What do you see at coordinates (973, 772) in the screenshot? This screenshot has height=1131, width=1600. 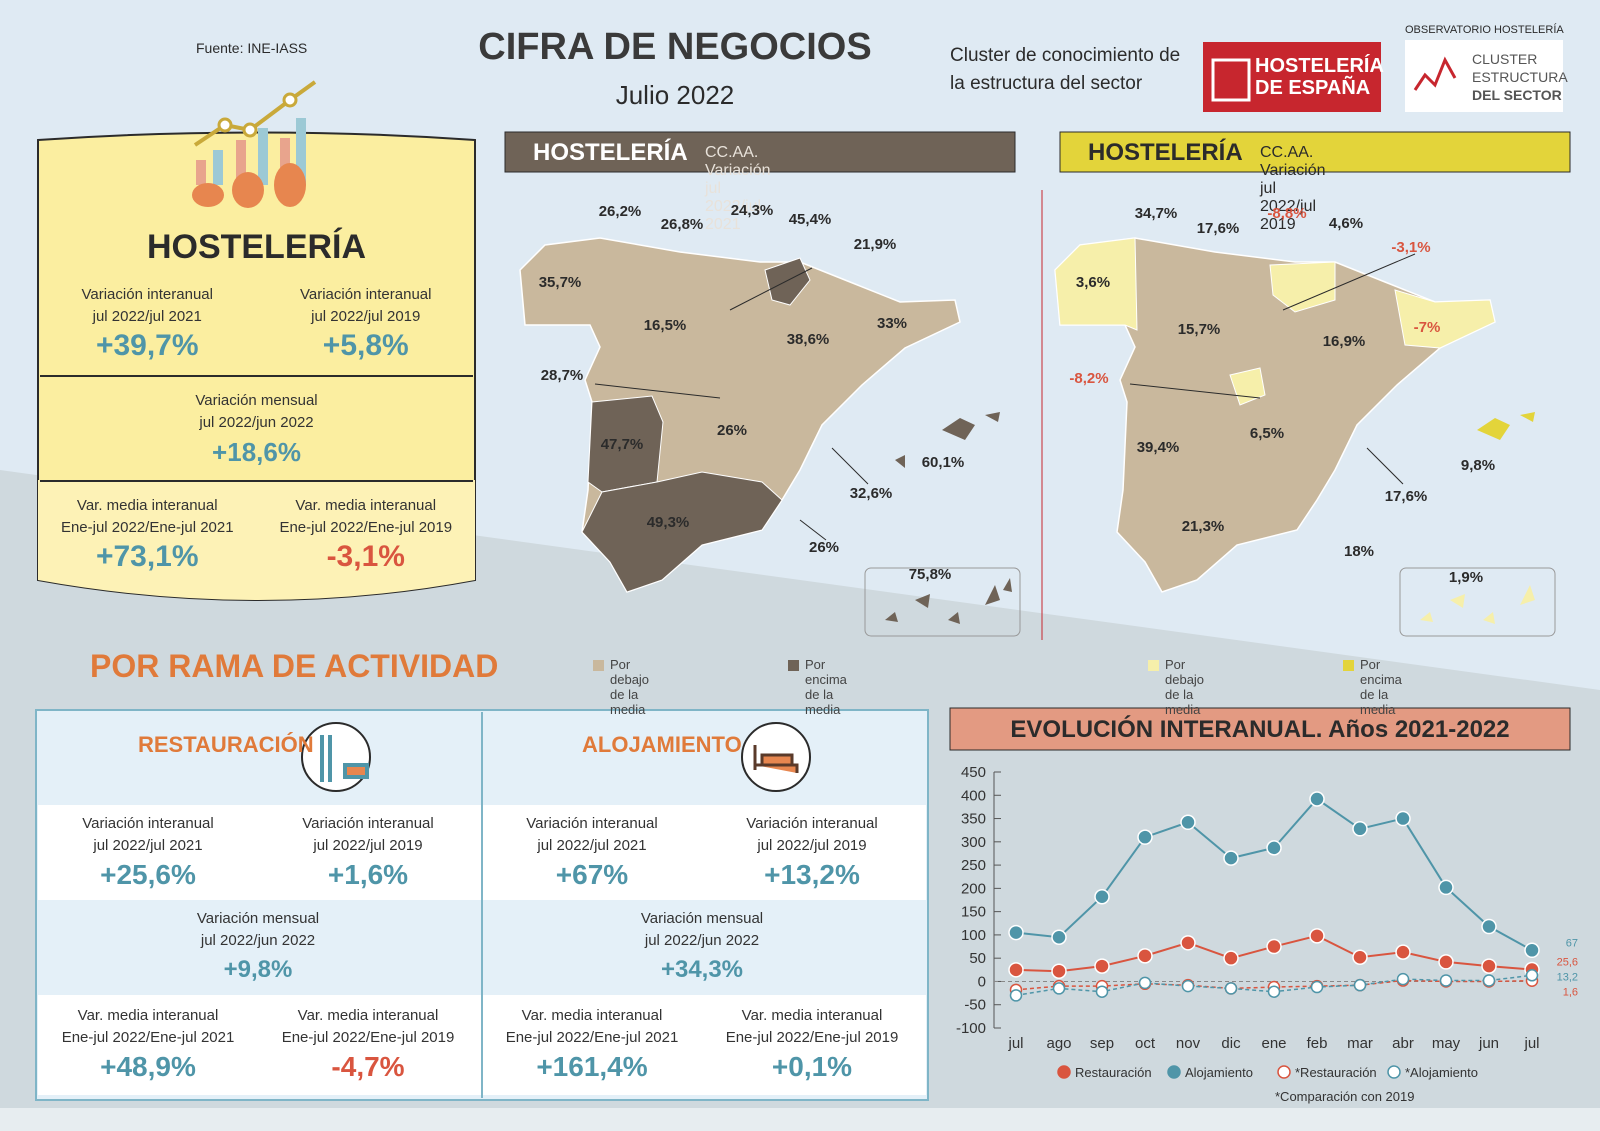 I see `y-tick-label: 450` at bounding box center [973, 772].